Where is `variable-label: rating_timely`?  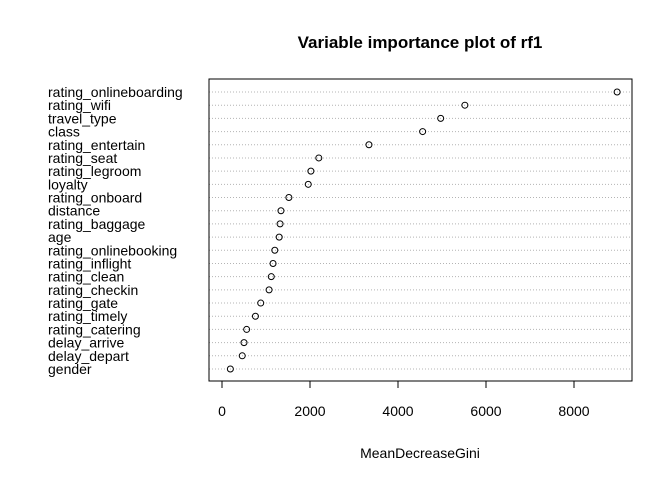 variable-label: rating_timely is located at coordinates (87, 316).